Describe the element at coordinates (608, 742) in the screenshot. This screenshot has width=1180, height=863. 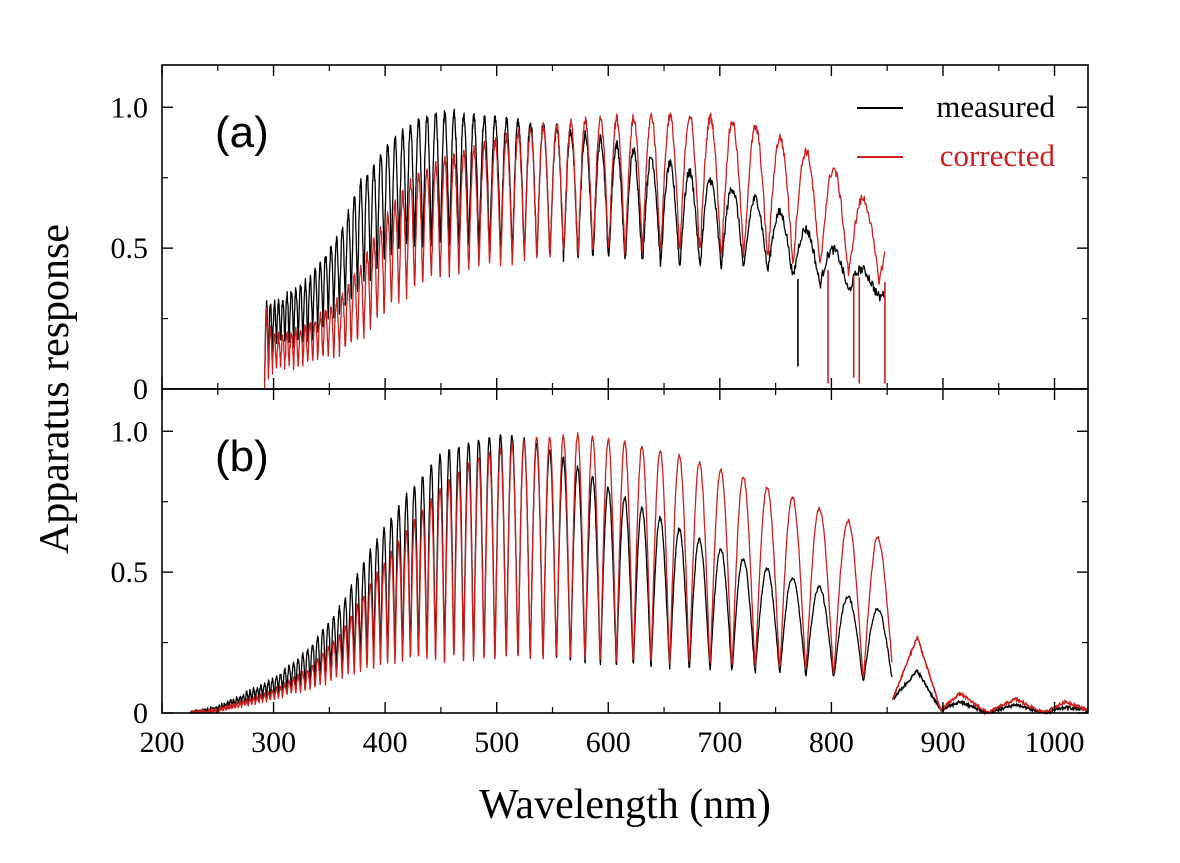
I see `x-tick-label-4: 600` at that location.